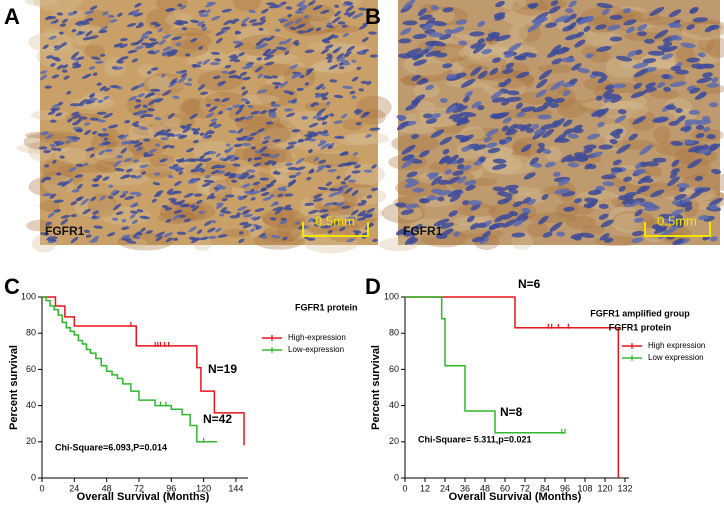 This screenshot has height=508, width=724. What do you see at coordinates (545, 488) in the screenshot?
I see `x-tick-label: 84` at bounding box center [545, 488].